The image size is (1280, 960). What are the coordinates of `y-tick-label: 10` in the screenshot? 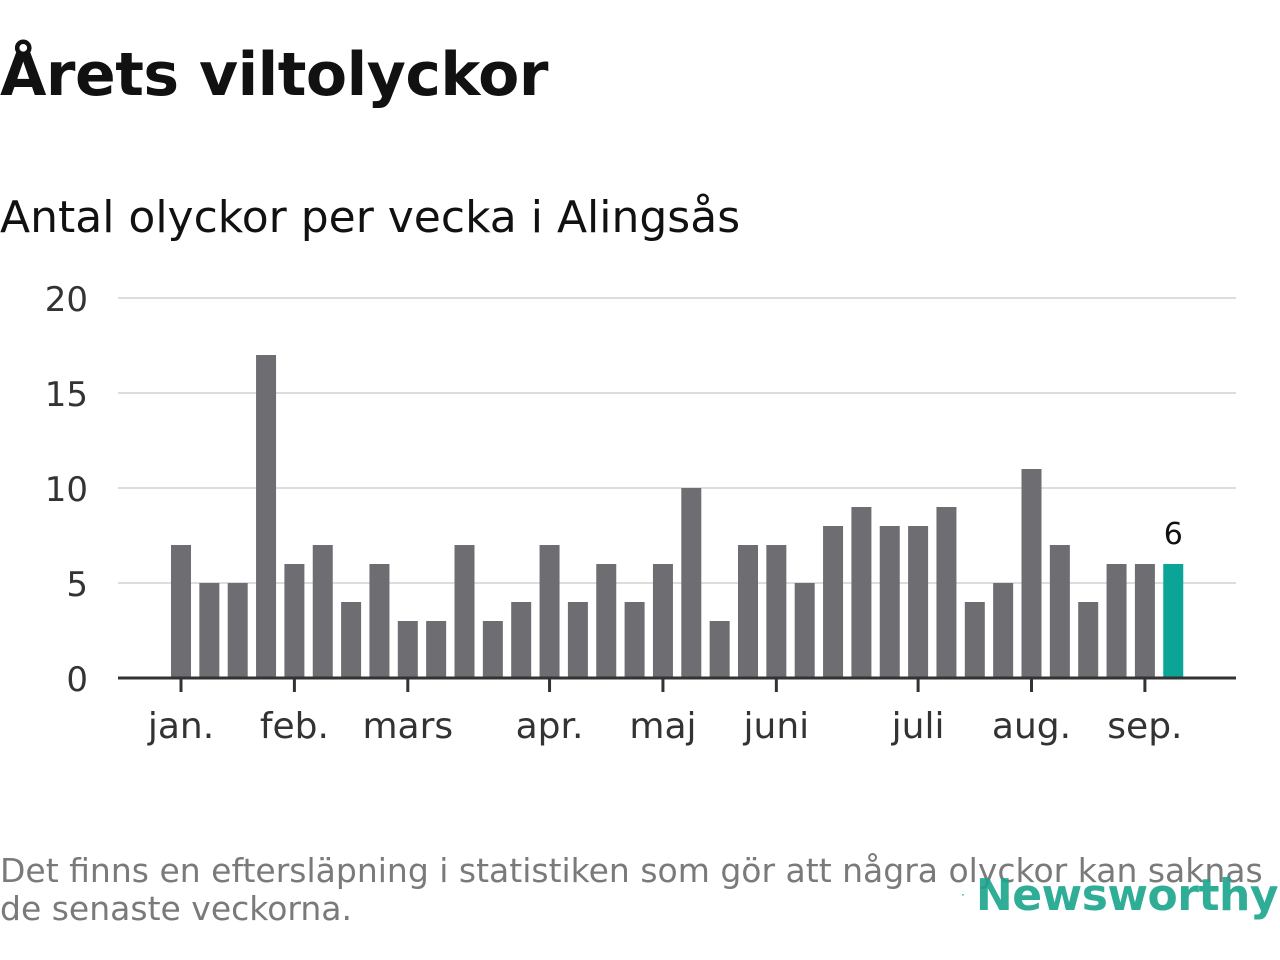 It's located at (66, 490).